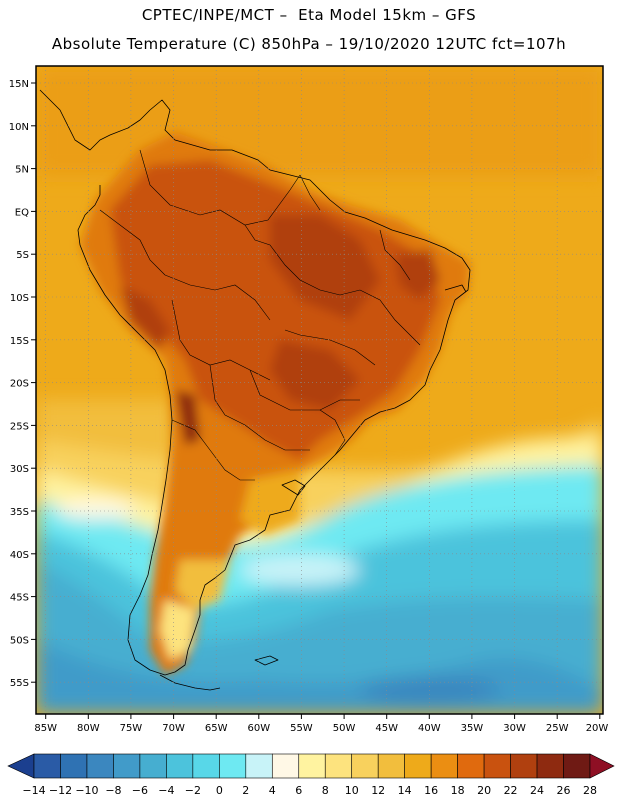  I want to click on lat-label: 10S, so click(19, 298).